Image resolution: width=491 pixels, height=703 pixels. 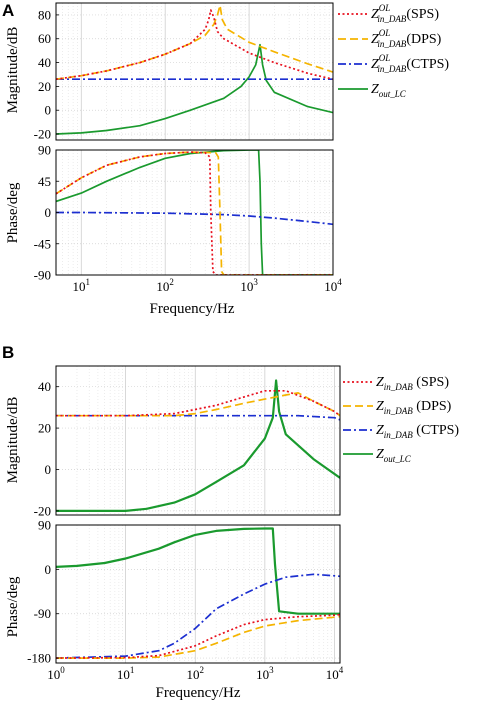 What do you see at coordinates (8, 10) in the screenshot?
I see `panel-a-letter: A` at bounding box center [8, 10].